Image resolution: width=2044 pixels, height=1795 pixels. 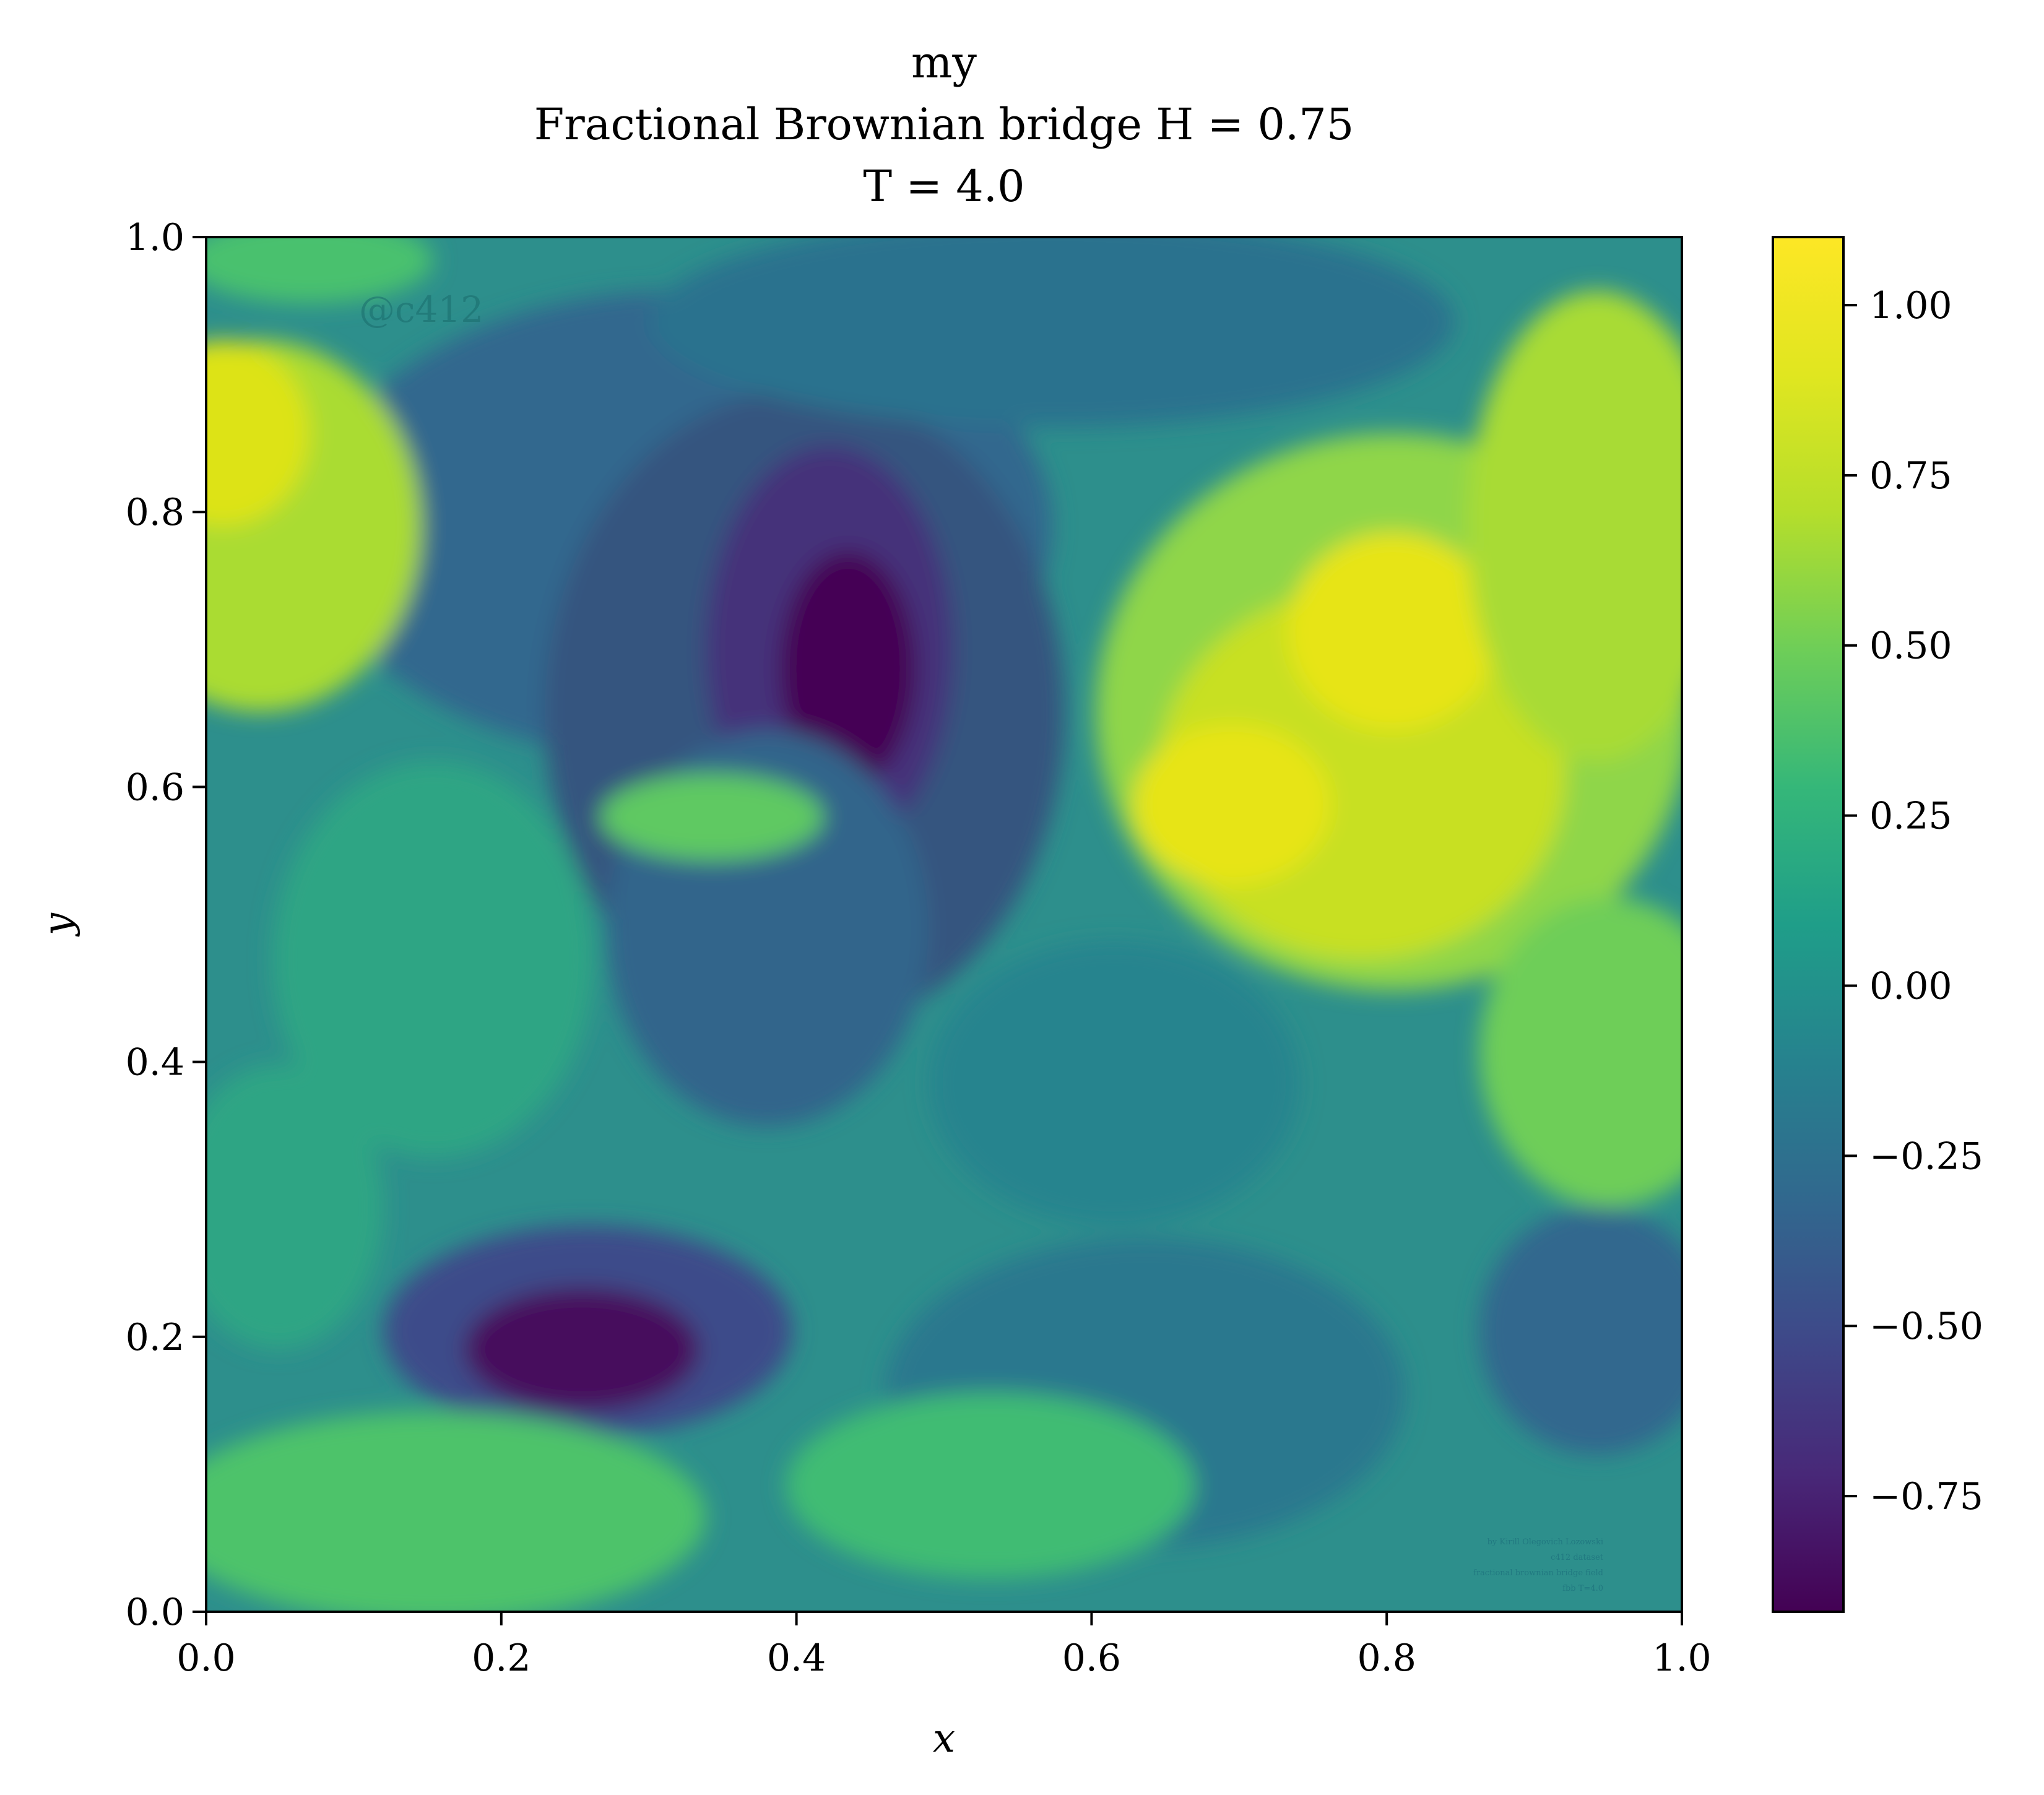 What do you see at coordinates (155, 512) in the screenshot?
I see `y-tick-label: 0.8` at bounding box center [155, 512].